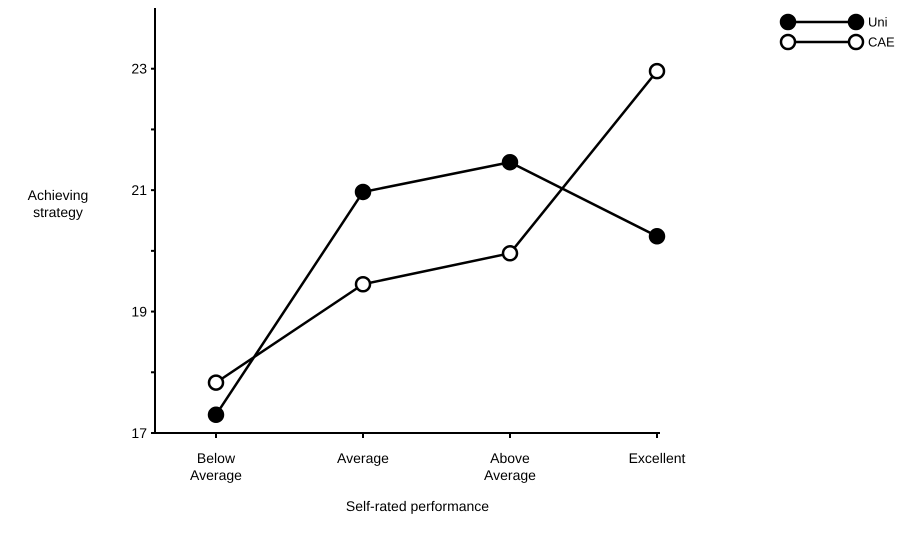  What do you see at coordinates (139, 432) in the screenshot?
I see `y-tick-label: 17` at bounding box center [139, 432].